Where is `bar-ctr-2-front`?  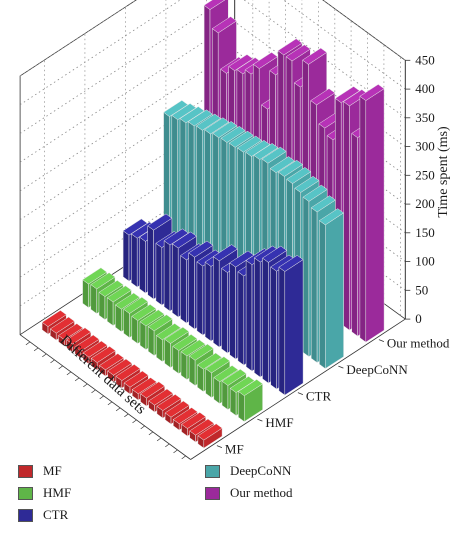 bar-ctr-2-front is located at coordinates (273, 328).